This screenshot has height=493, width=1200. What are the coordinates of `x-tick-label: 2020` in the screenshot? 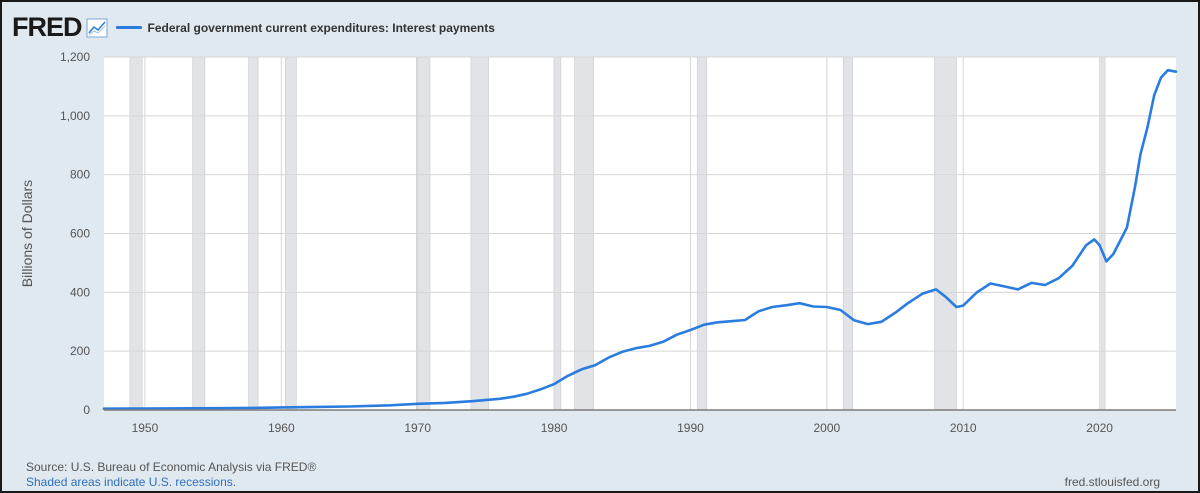 It's located at (1099, 428).